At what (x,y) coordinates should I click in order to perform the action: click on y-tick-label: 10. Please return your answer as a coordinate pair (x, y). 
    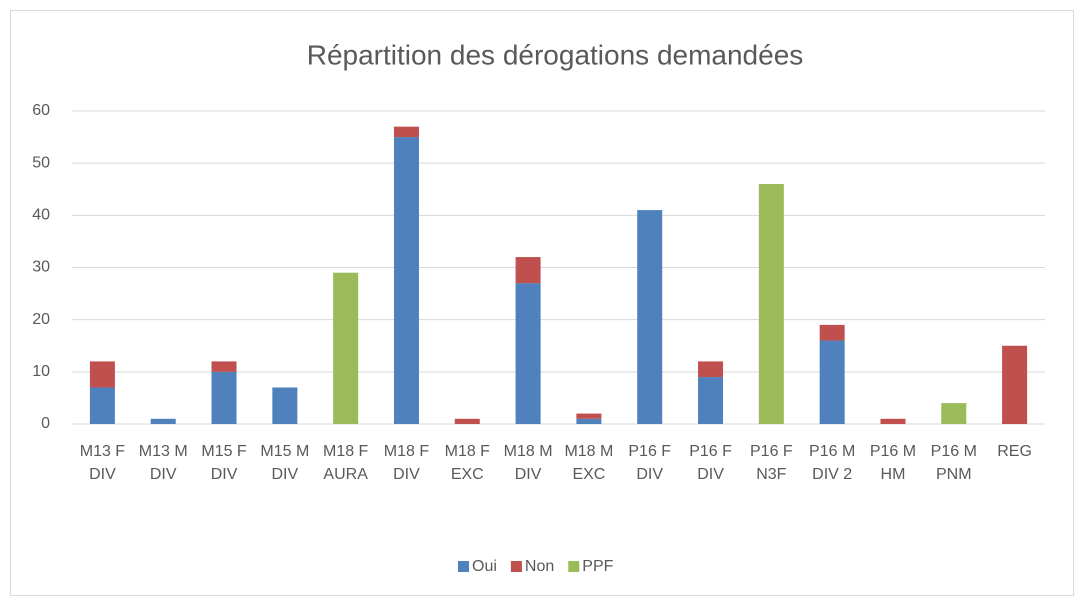
    Looking at the image, I should click on (41, 371).